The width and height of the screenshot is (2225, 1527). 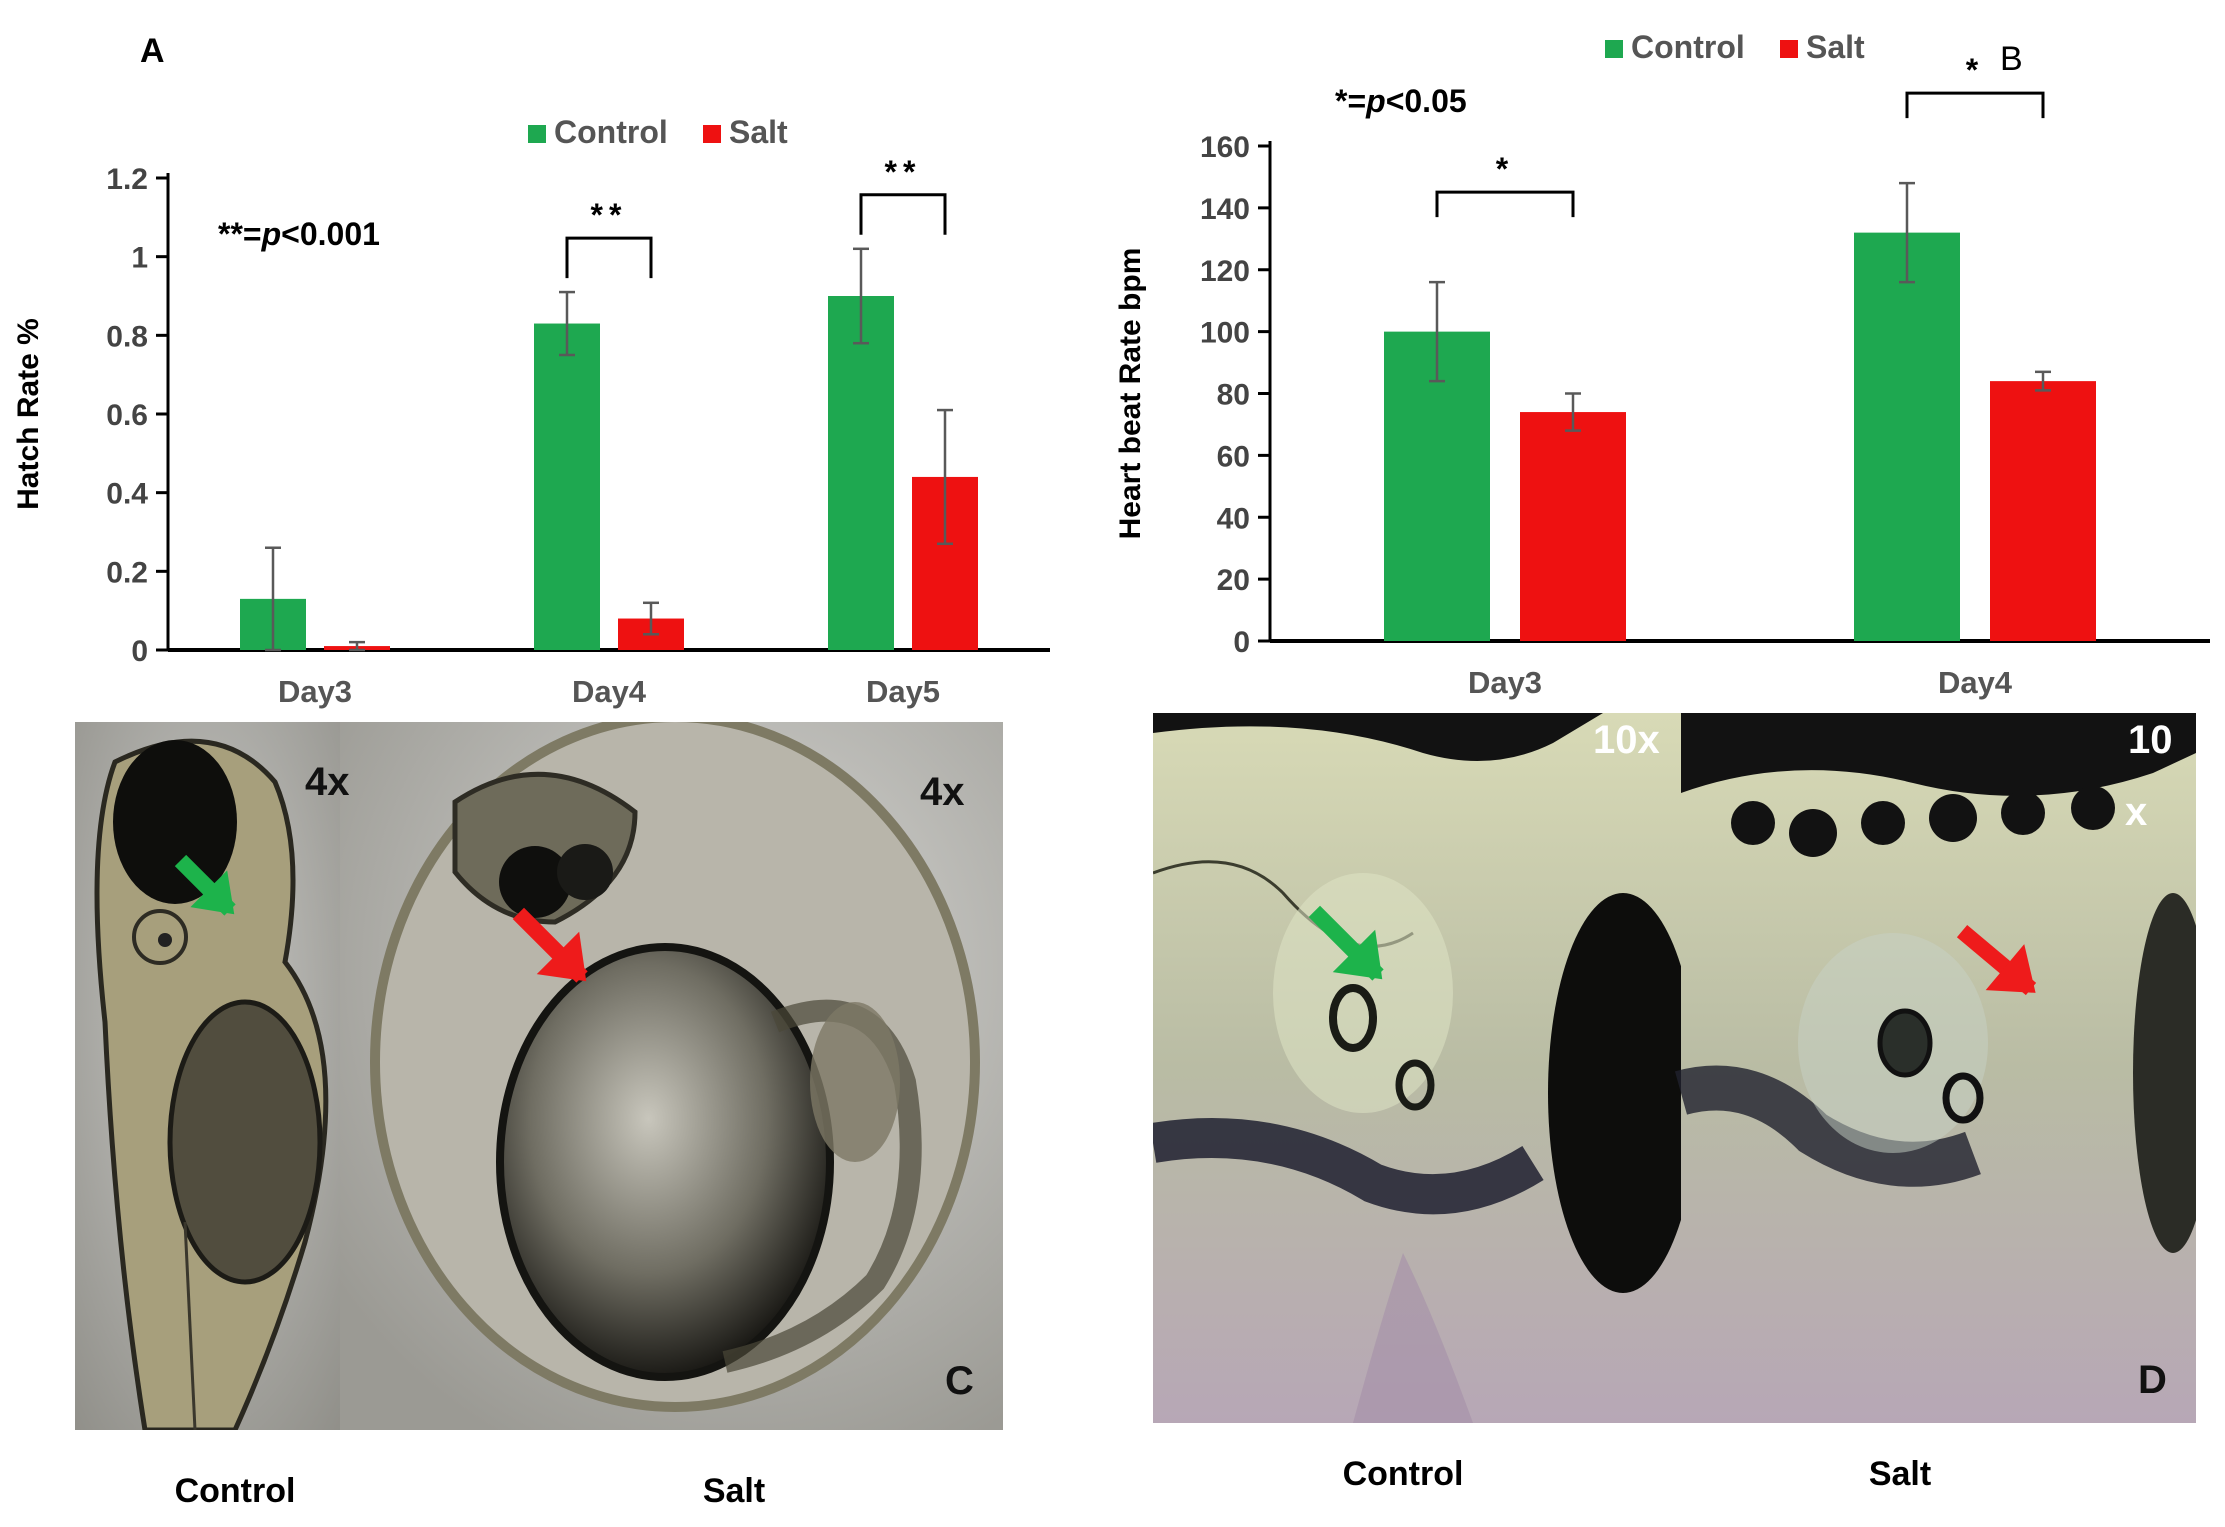 I want to click on y-tick-label: 120, so click(x=1225, y=271).